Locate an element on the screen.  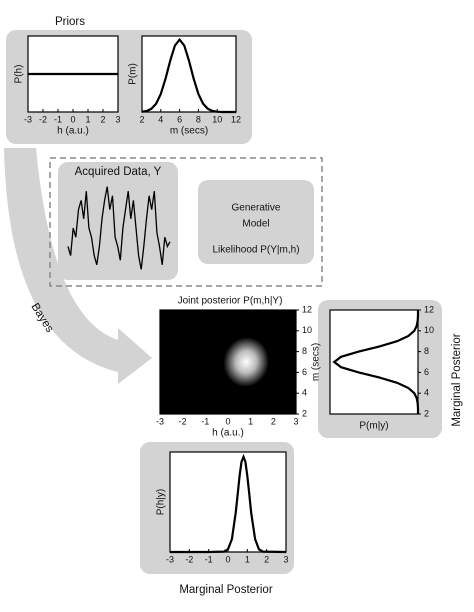
x-tick-label: 8 is located at coordinates (198, 119).